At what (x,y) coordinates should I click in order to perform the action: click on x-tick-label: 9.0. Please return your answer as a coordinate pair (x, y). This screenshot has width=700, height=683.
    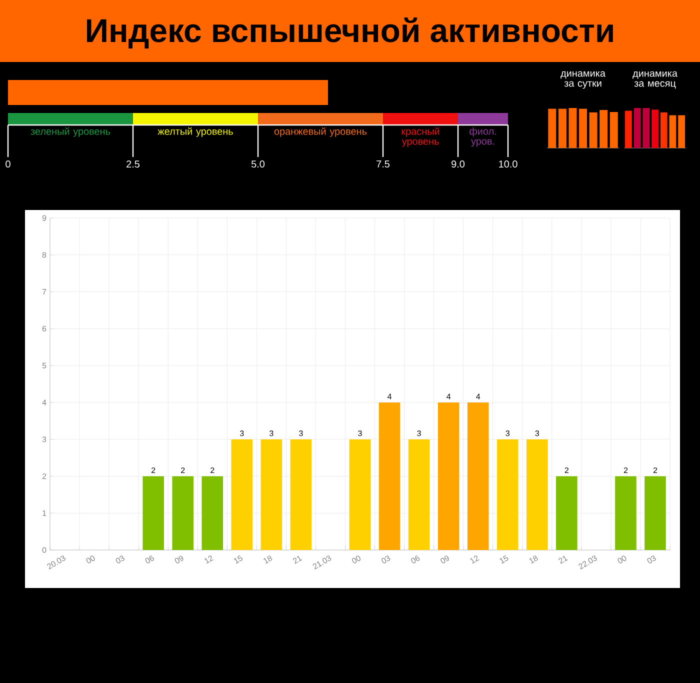
    Looking at the image, I should click on (458, 164).